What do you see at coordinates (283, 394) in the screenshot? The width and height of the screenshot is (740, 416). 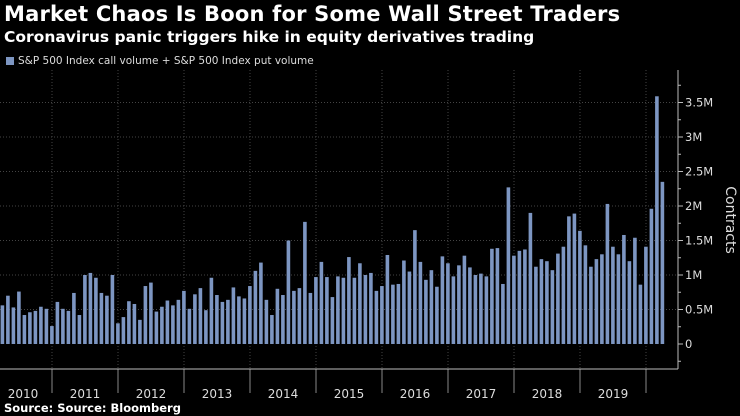 I see `x-tick-label: 2014` at bounding box center [283, 394].